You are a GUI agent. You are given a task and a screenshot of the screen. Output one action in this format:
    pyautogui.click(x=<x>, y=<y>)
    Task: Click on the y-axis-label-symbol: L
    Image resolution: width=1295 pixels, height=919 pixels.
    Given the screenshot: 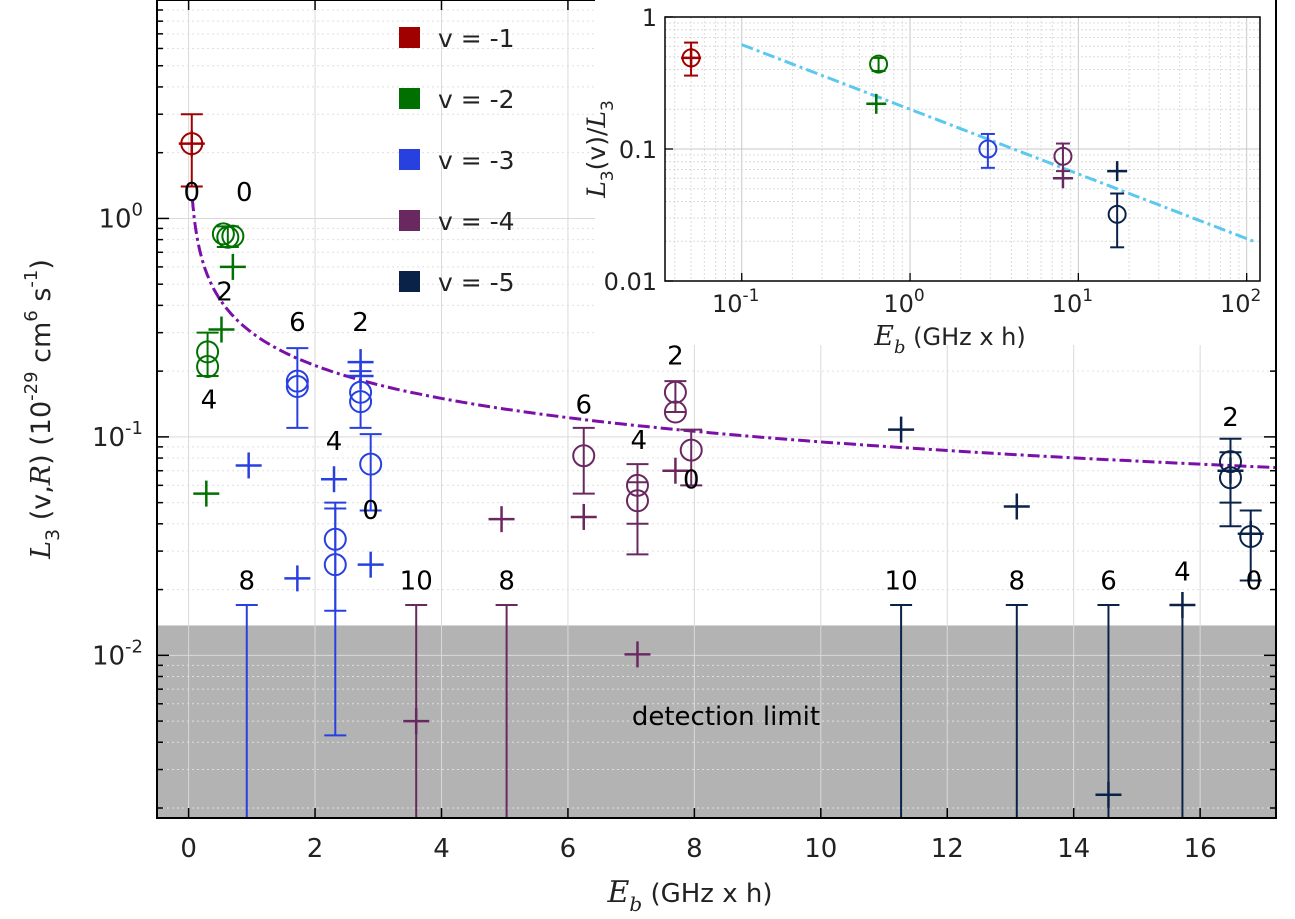 What is the action you would take?
    pyautogui.click(x=41, y=550)
    